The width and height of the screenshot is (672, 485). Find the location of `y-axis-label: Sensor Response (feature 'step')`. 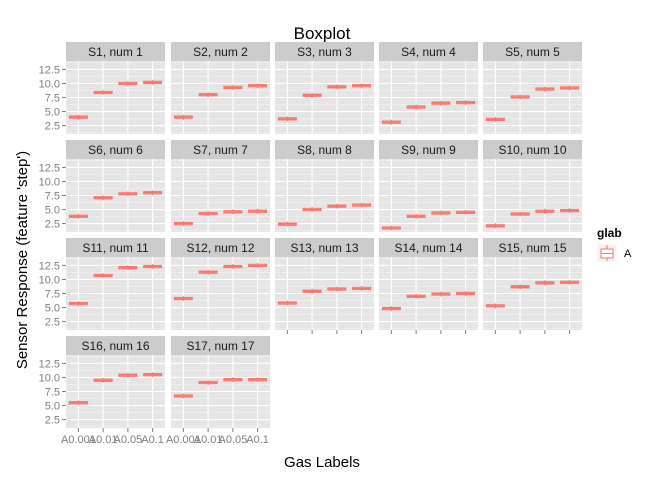

y-axis-label: Sensor Response (feature 'step') is located at coordinates (22, 260).